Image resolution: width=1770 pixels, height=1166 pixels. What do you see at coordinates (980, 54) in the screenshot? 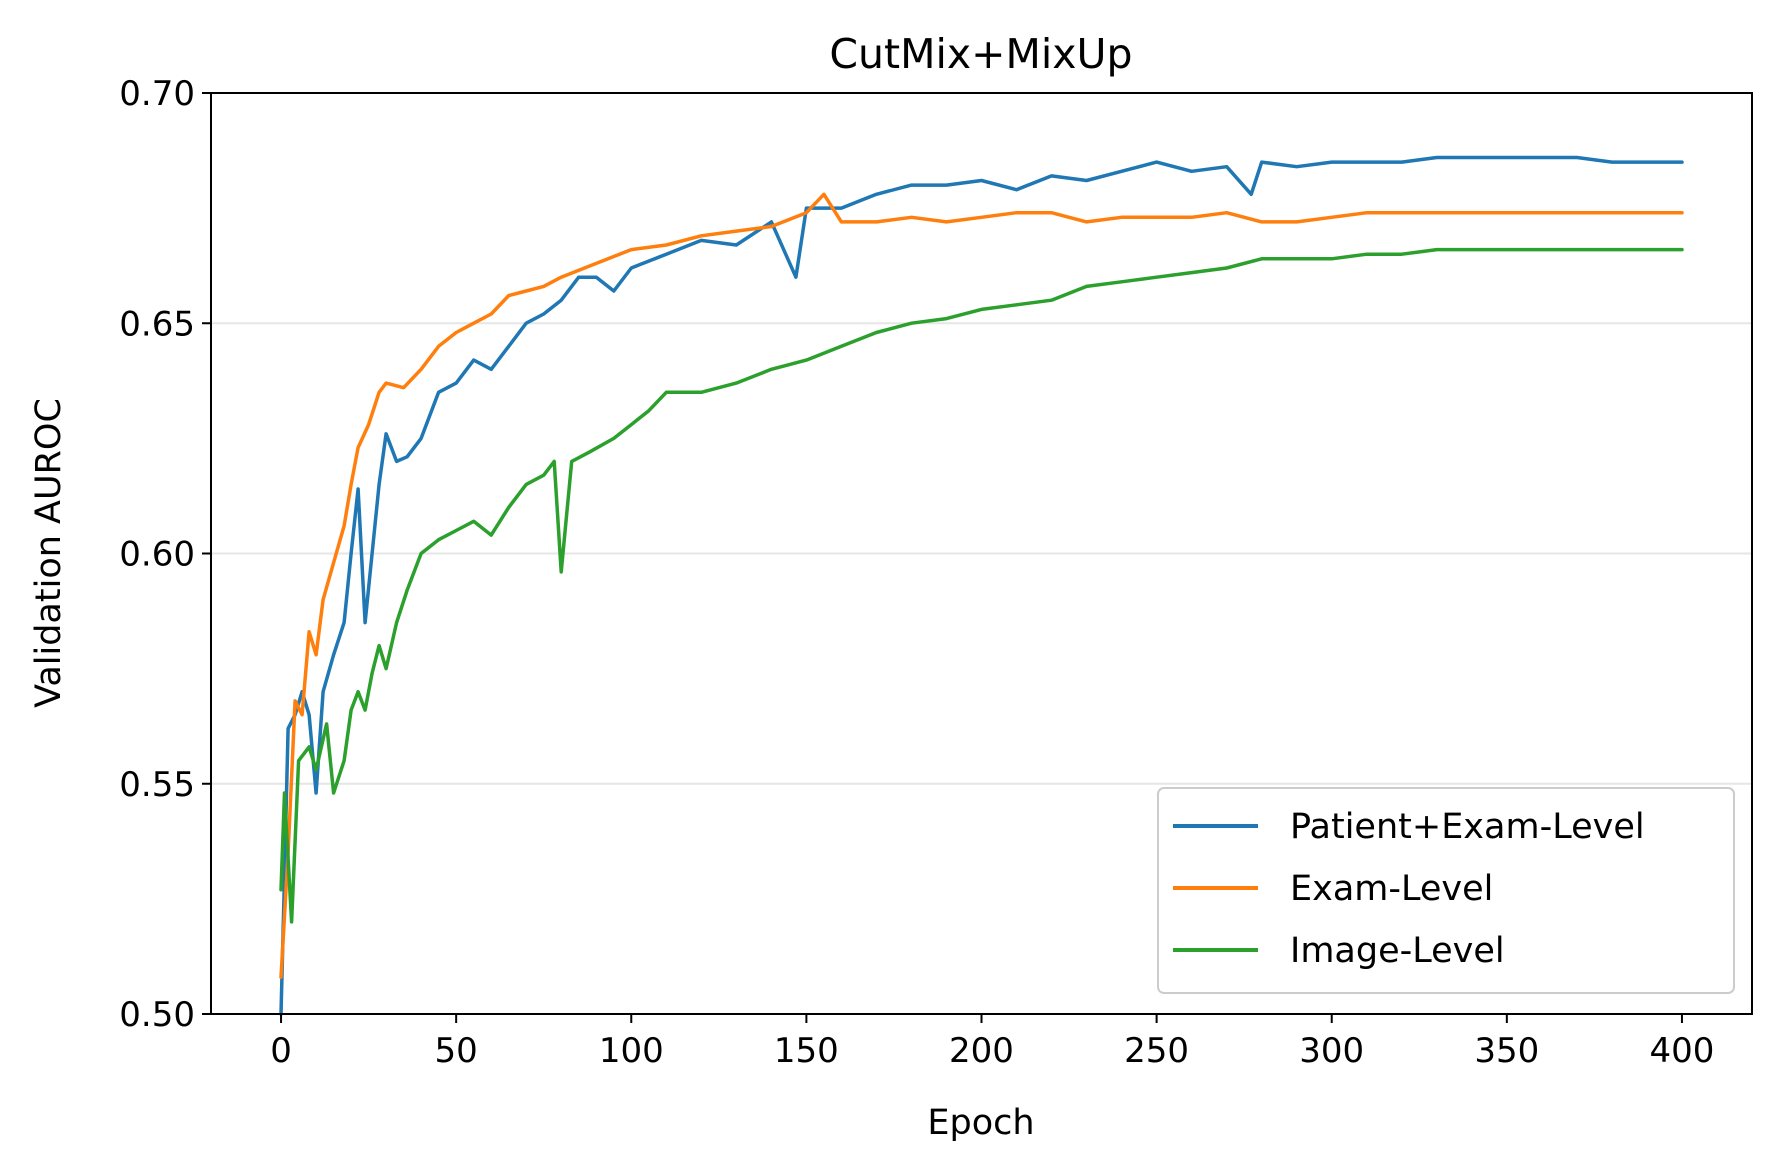
I see `chart-title: CutMix+MixUp` at bounding box center [980, 54].